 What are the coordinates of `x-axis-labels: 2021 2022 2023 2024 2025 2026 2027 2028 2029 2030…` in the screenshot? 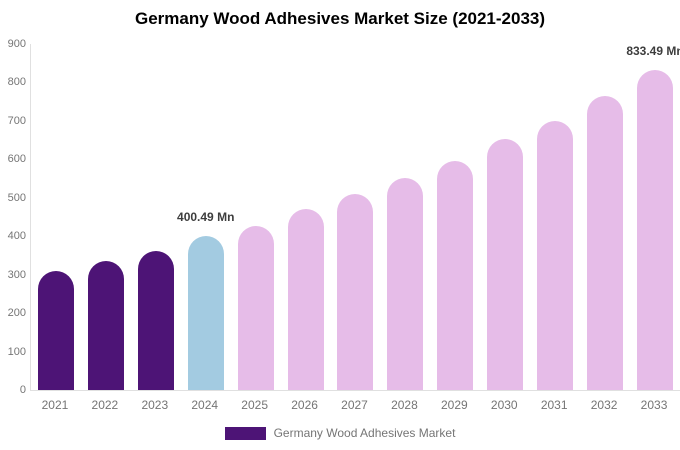 It's located at (354, 405).